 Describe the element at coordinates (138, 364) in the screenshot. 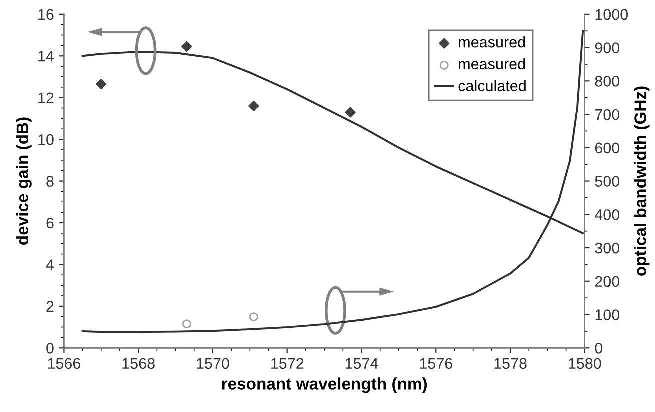

I see `x-tick-label: 1568` at that location.